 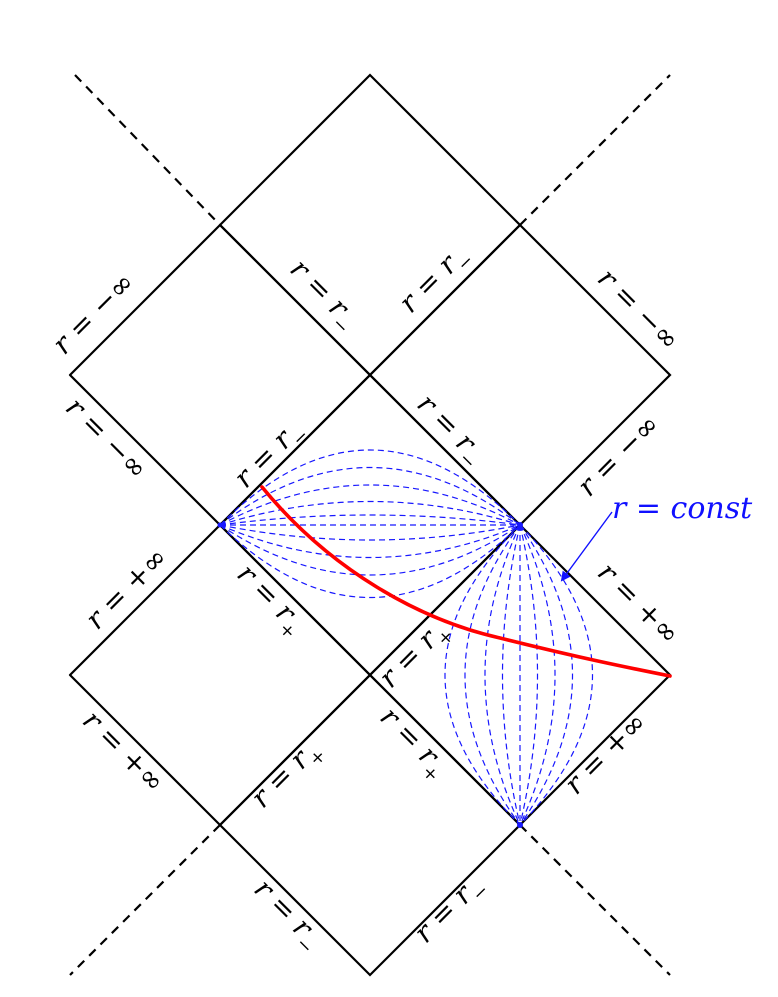 What do you see at coordinates (322, 295) in the screenshot?
I see `label-r-minus-1: r = r−` at bounding box center [322, 295].